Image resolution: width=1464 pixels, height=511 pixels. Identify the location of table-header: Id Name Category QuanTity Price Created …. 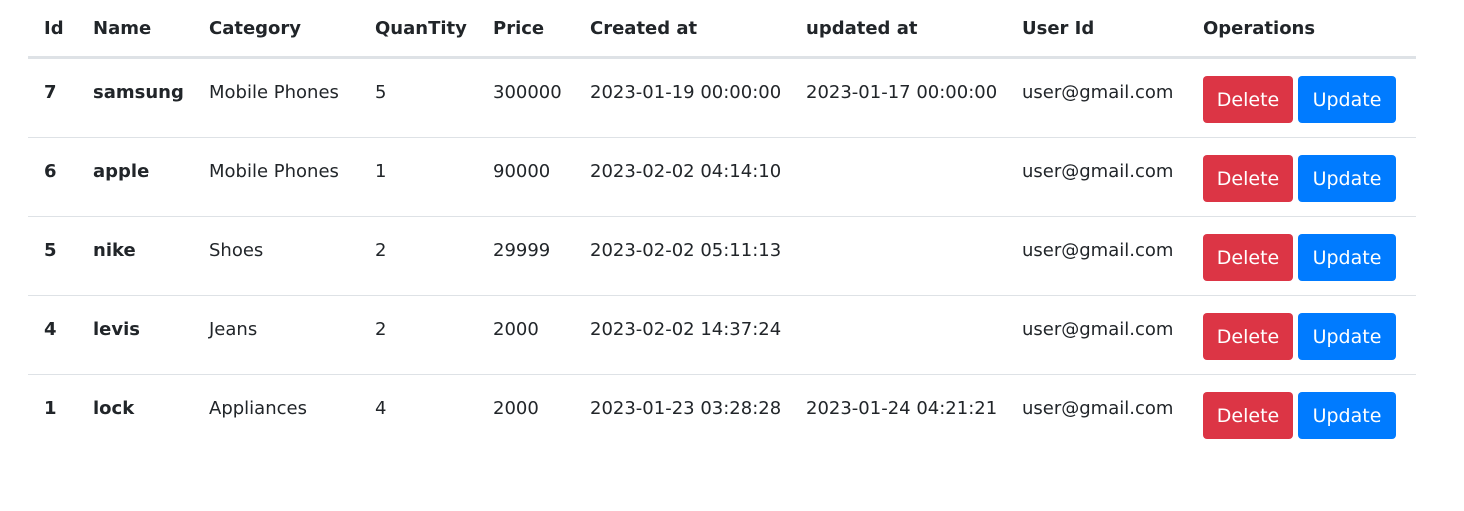
(722, 29).